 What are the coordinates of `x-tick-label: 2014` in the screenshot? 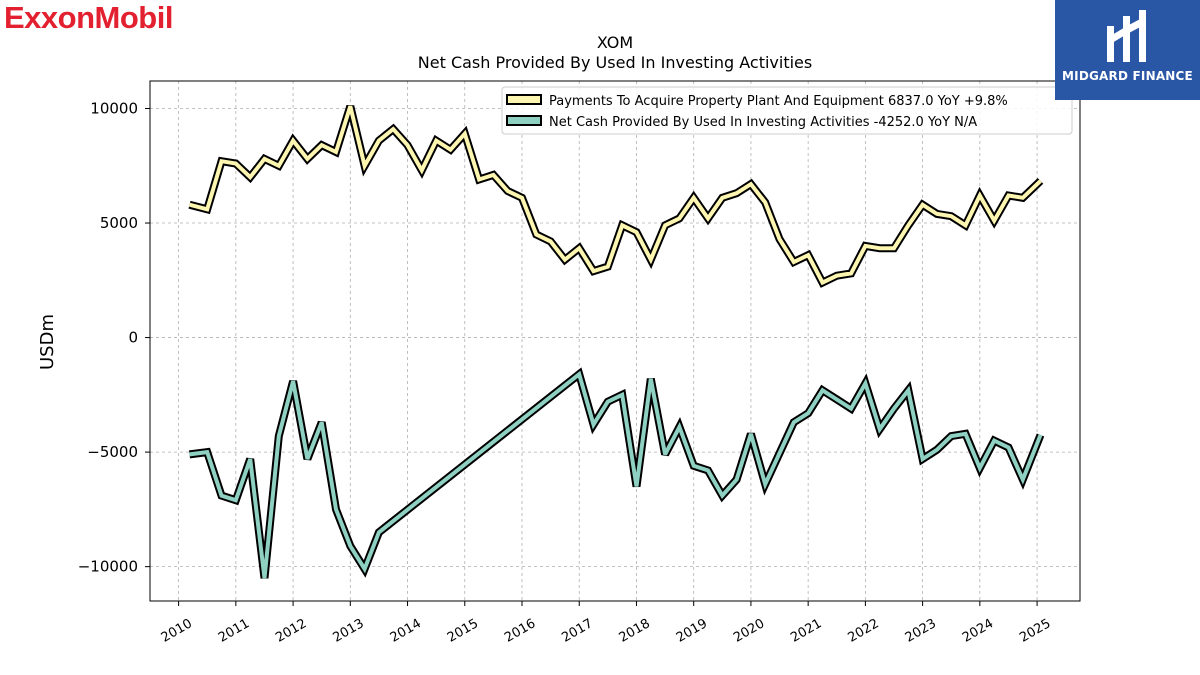 It's located at (406, 631).